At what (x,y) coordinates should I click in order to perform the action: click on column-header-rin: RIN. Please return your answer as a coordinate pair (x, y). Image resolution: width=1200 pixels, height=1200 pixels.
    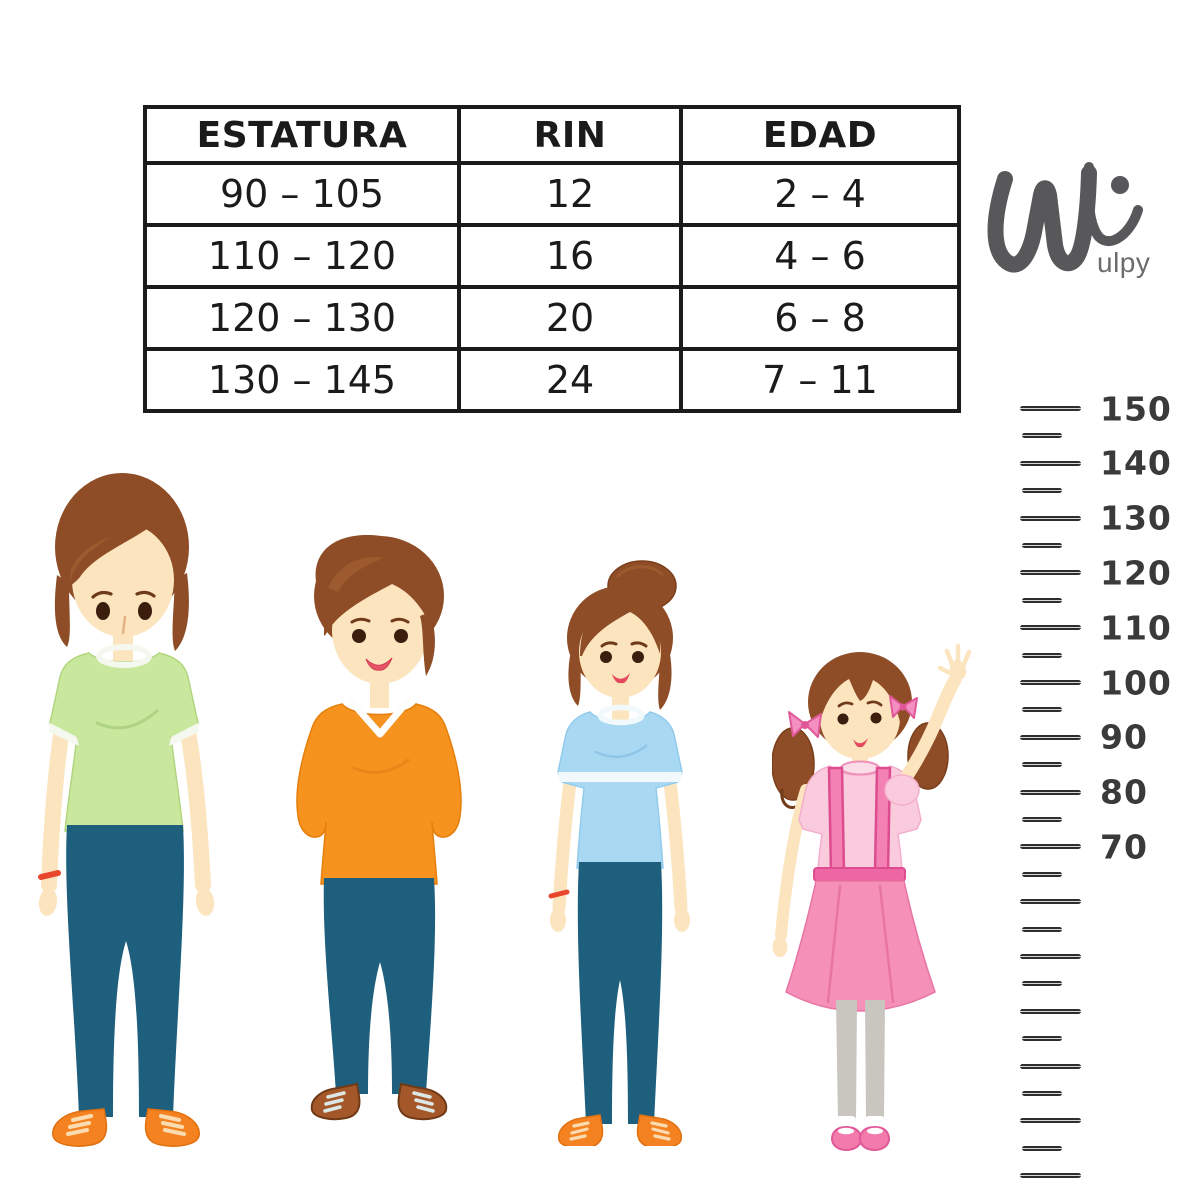
    Looking at the image, I should click on (570, 135).